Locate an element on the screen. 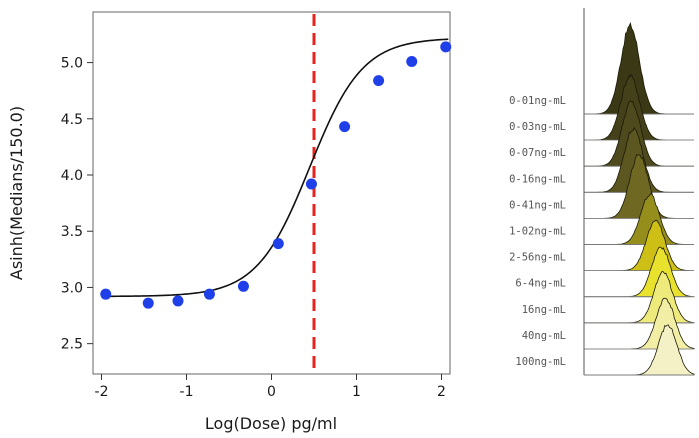 This screenshot has height=438, width=699. y-tick-label: 5.0 is located at coordinates (72, 64).